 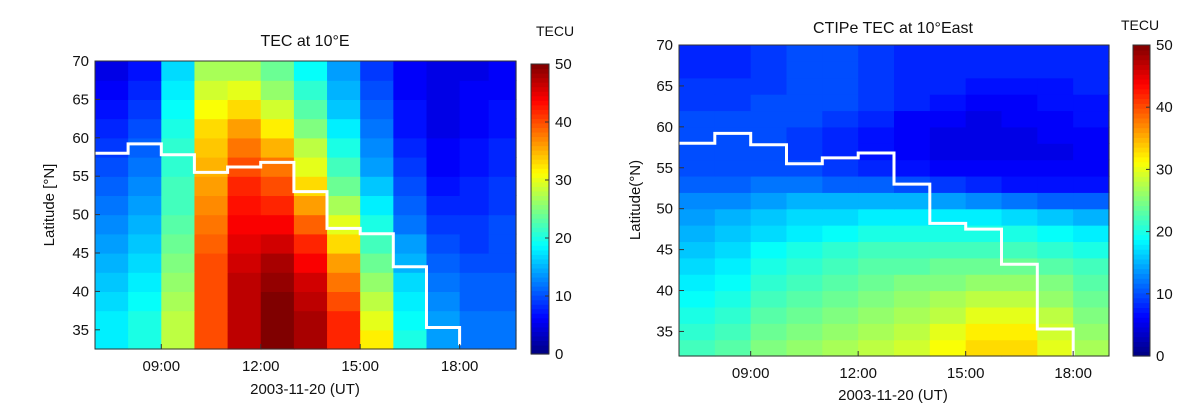 I want to click on colorbar-left-title: TECU, so click(x=555, y=31).